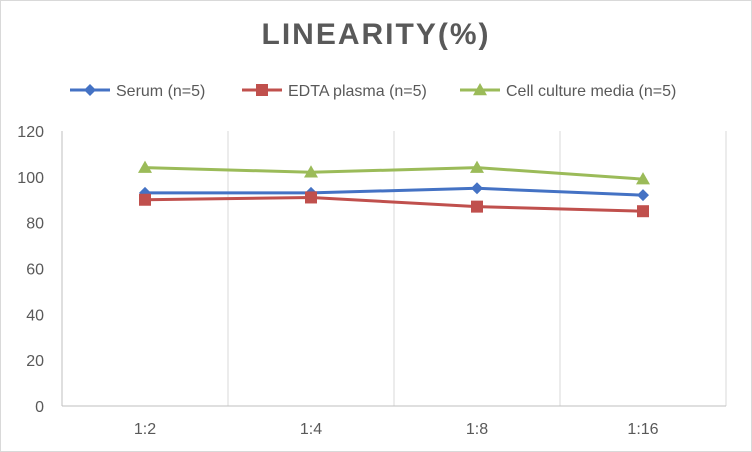  What do you see at coordinates (591, 91) in the screenshot?
I see `legend-label: Cell culture media (n=5)` at bounding box center [591, 91].